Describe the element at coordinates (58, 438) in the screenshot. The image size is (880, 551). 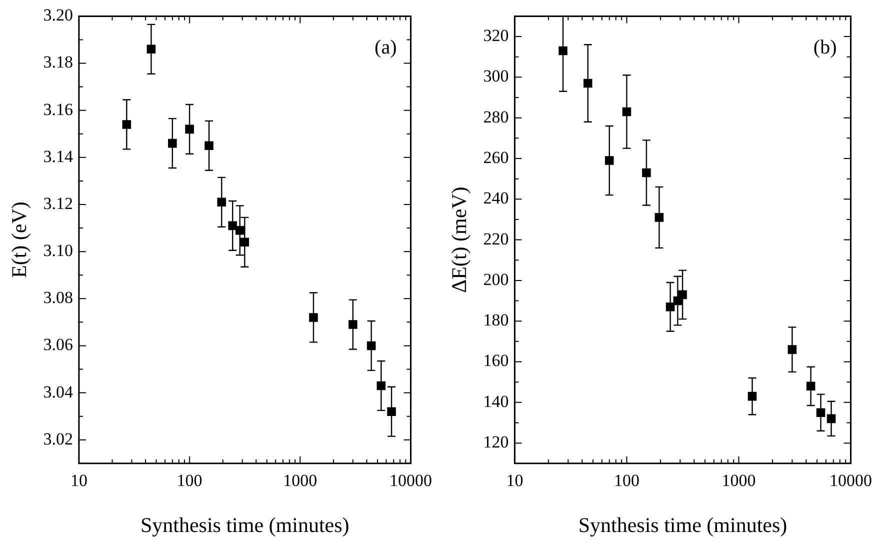
I see `y-tick-label: 3.02` at that location.